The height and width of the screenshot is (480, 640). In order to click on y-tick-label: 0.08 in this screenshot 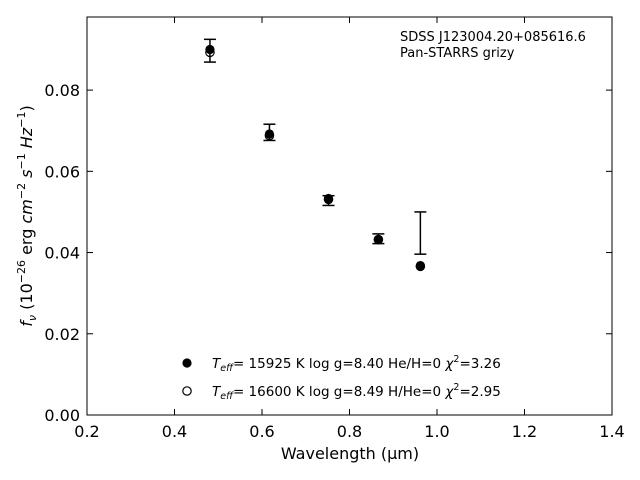, I will do `click(62, 90)`.